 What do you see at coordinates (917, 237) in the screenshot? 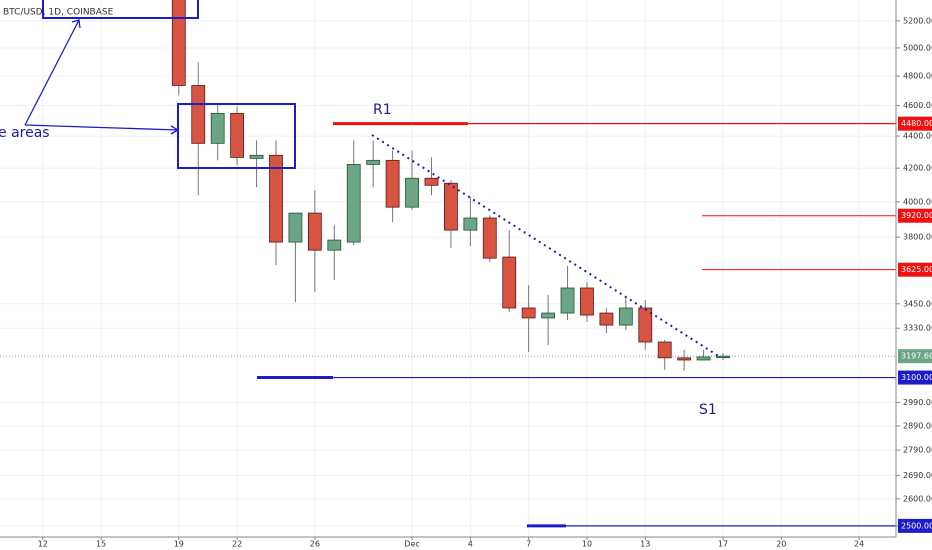
I see `y-tick-label: 3800.00` at bounding box center [917, 237].